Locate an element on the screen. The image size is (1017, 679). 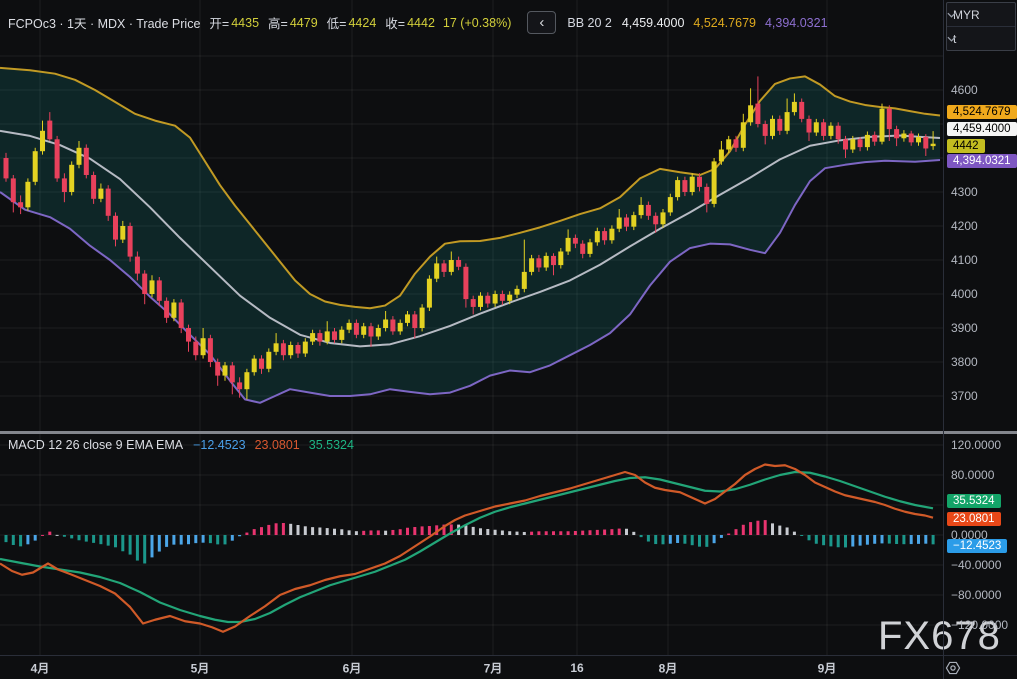
gear-icon is located at coordinates (953, 667).